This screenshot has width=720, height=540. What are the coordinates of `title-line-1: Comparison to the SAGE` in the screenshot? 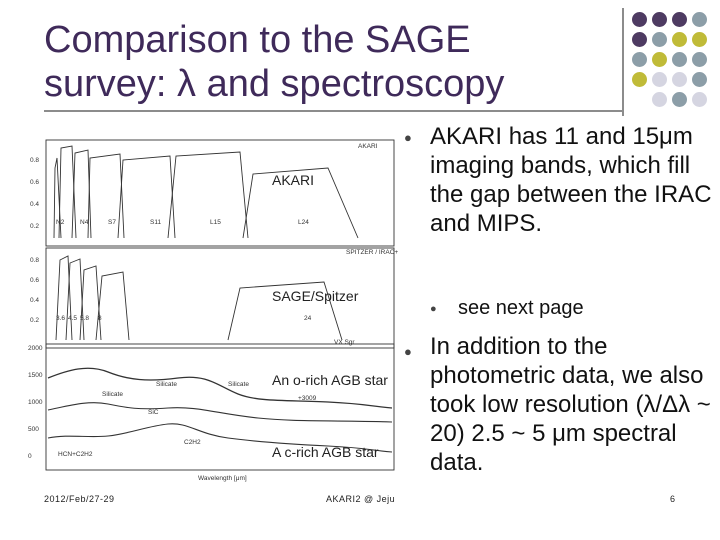 It's located at (257, 40).